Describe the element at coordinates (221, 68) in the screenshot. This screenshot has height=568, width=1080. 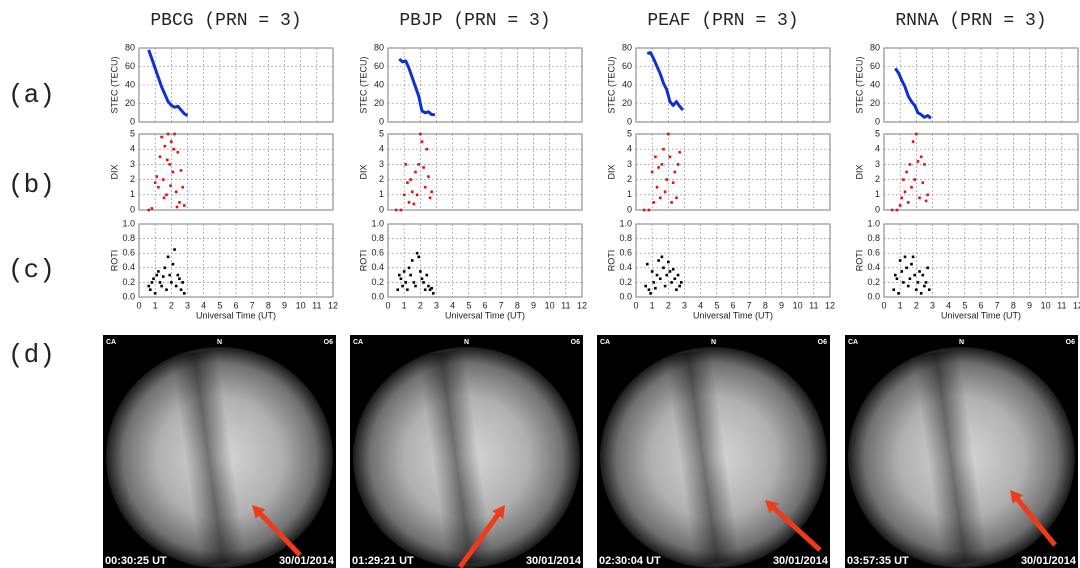
I see `chart: PBCG (PRN = 3) 0 20 40 60 80 STEC (TECU)` at that location.